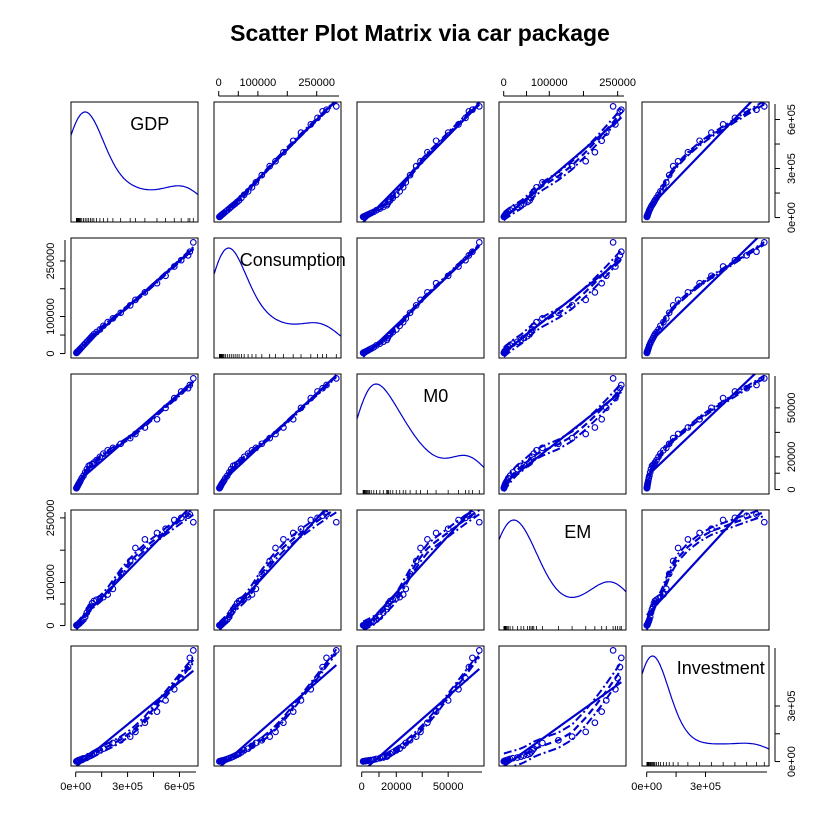 Image resolution: width=840 pixels, height=840 pixels. I want to click on lowess-line-M0-vs-Investment, so click(705, 432).